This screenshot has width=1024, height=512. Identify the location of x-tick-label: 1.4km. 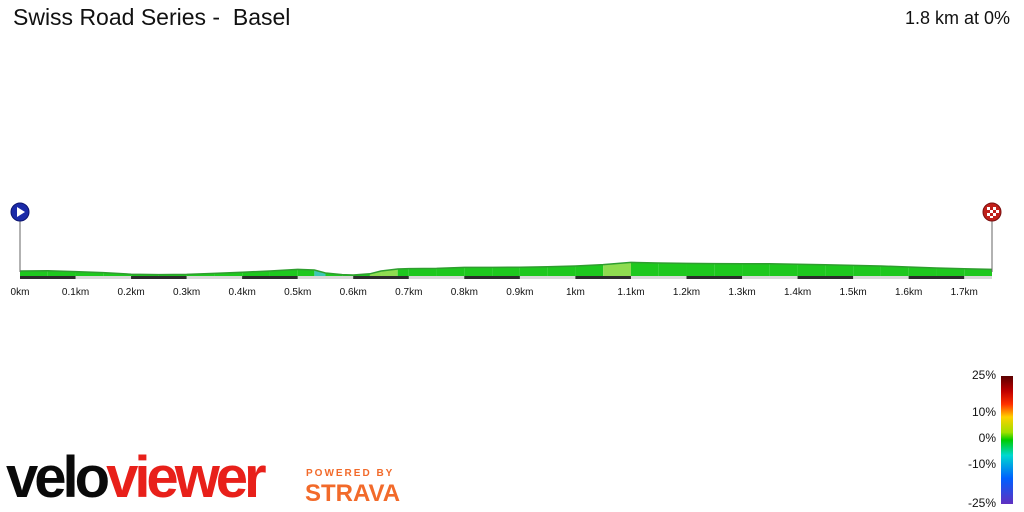
(797, 292).